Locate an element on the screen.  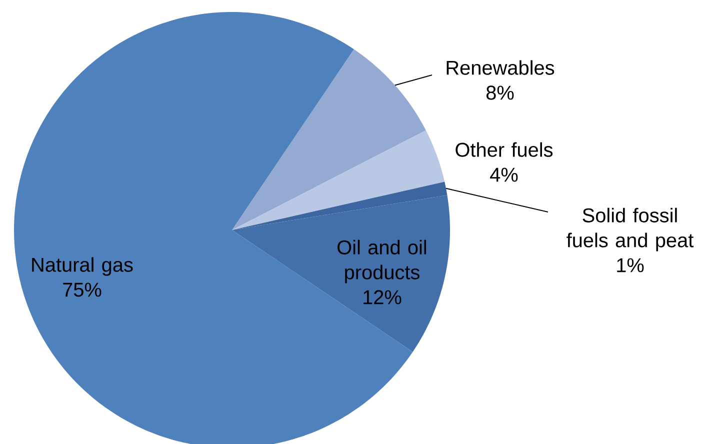
data-label: 75% is located at coordinates (82, 289).